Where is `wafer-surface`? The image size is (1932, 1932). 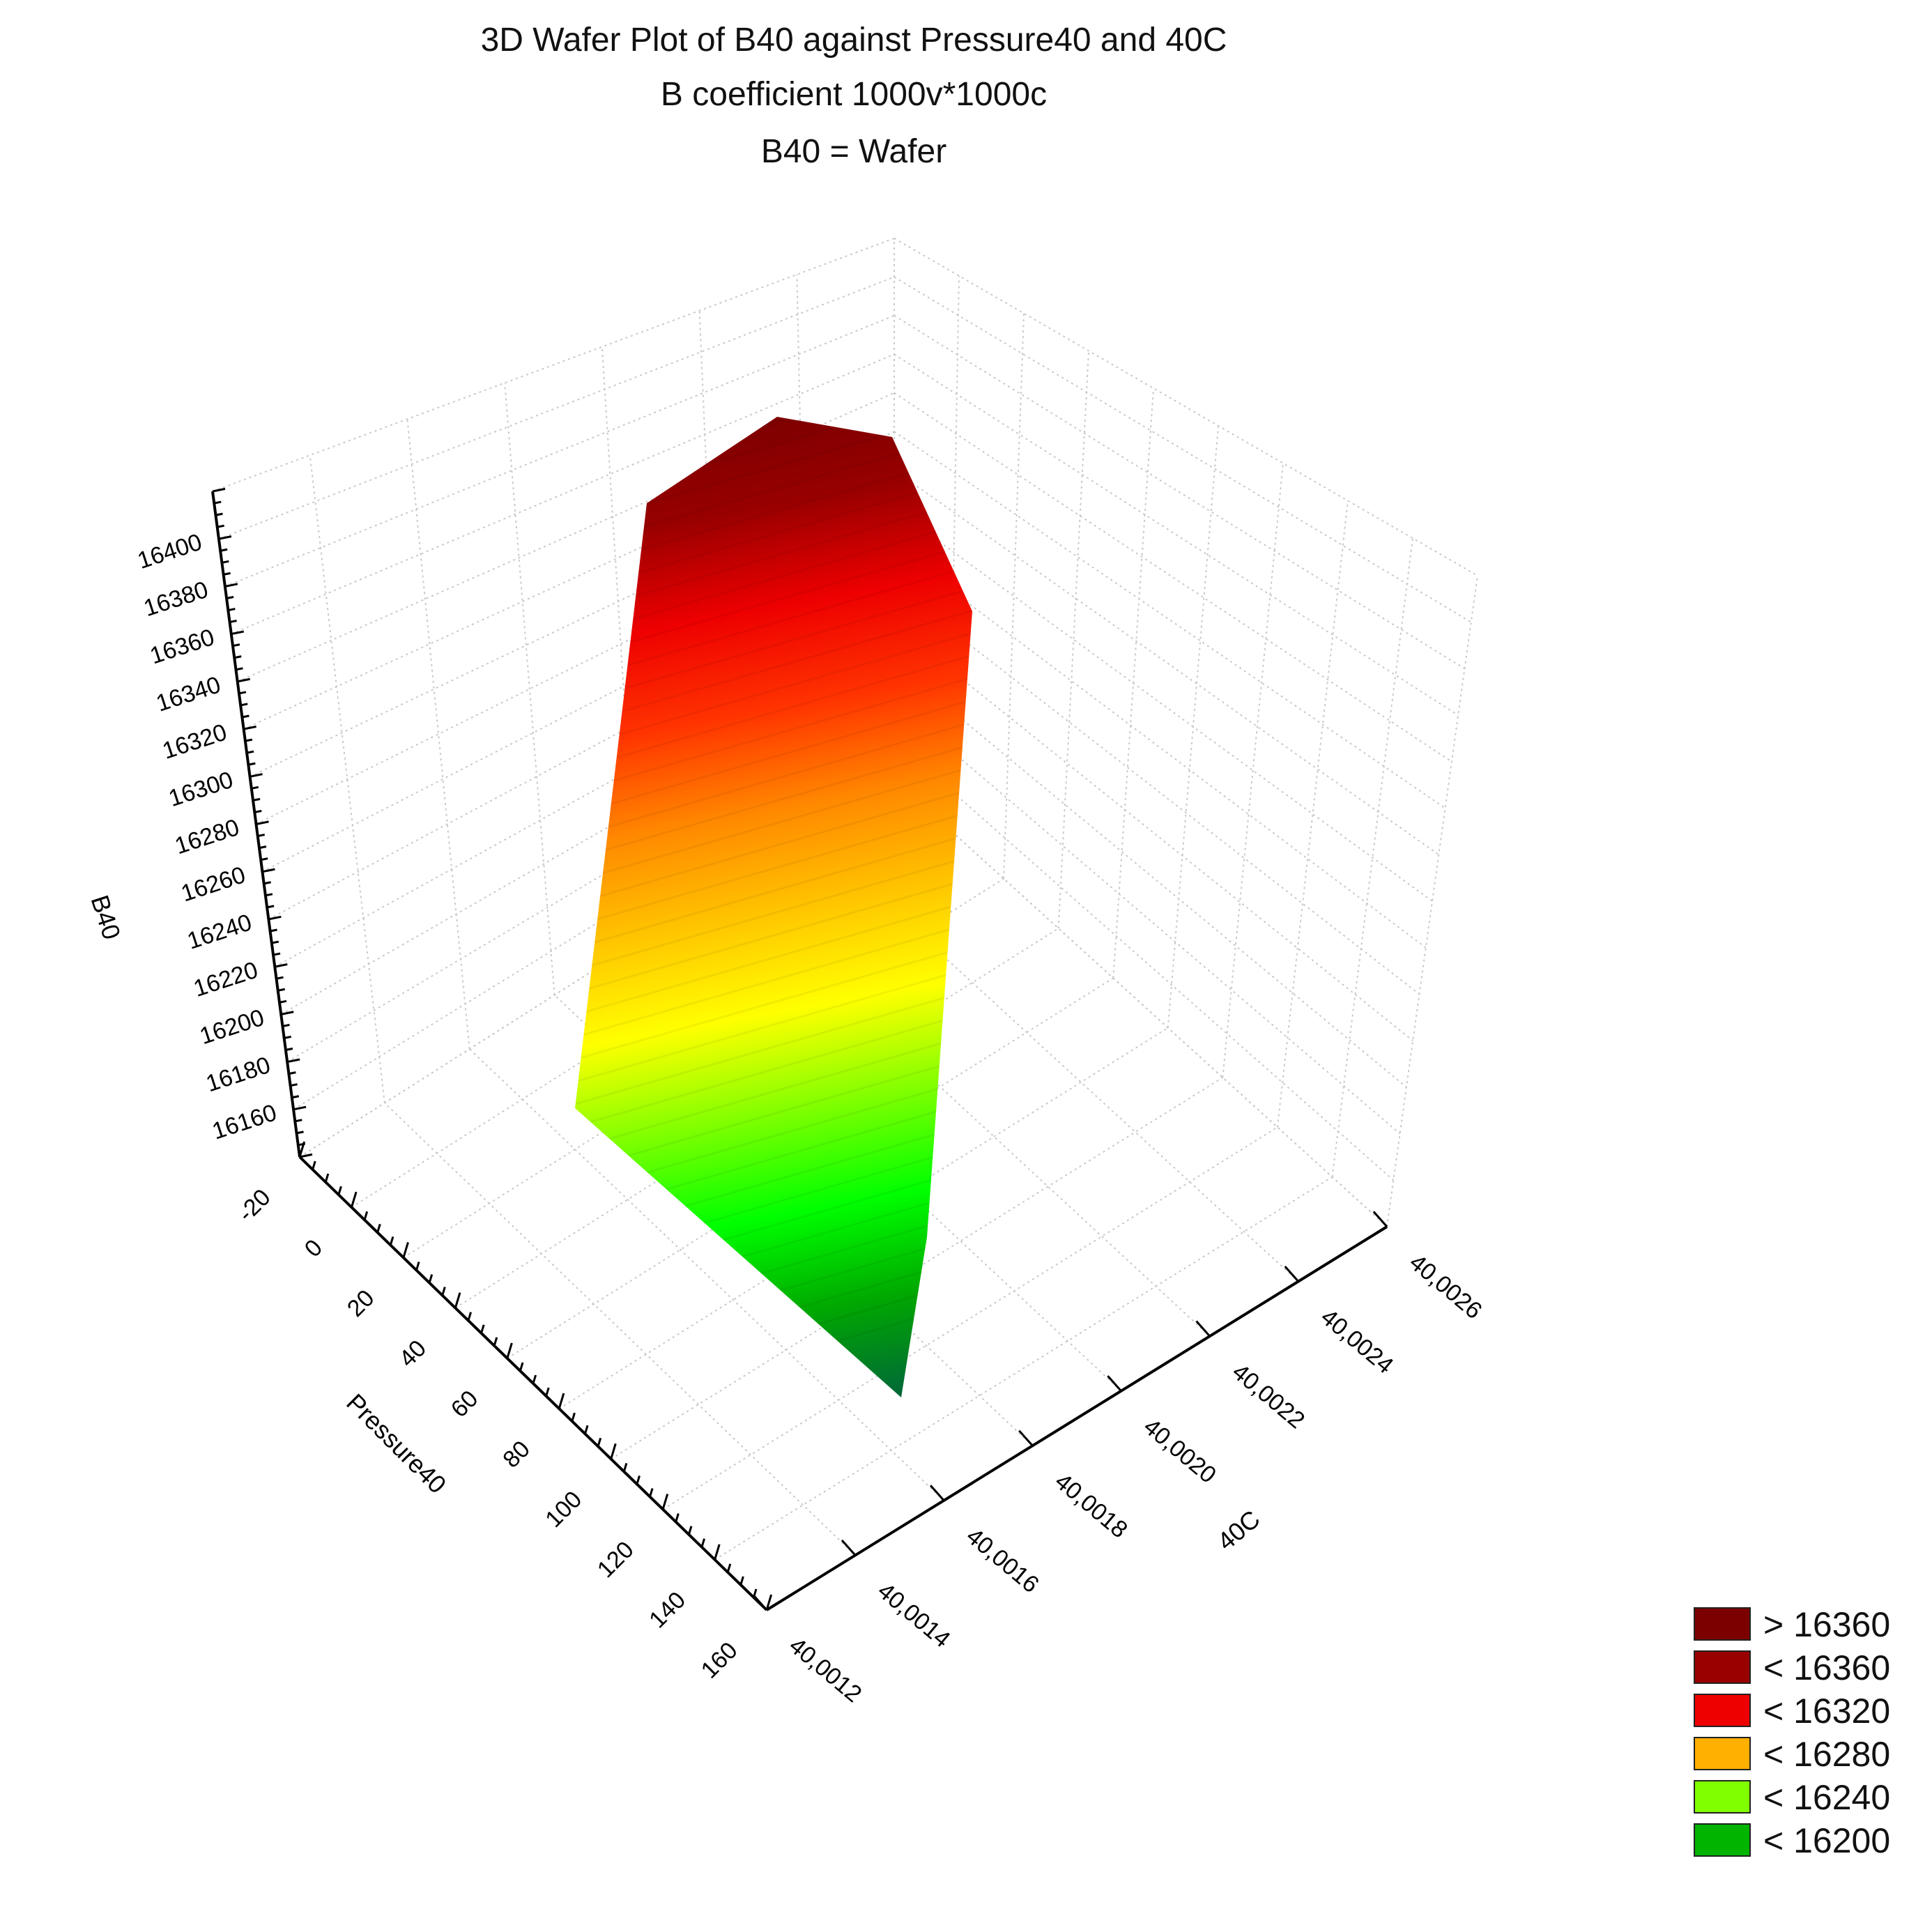
wafer-surface is located at coordinates (774, 907).